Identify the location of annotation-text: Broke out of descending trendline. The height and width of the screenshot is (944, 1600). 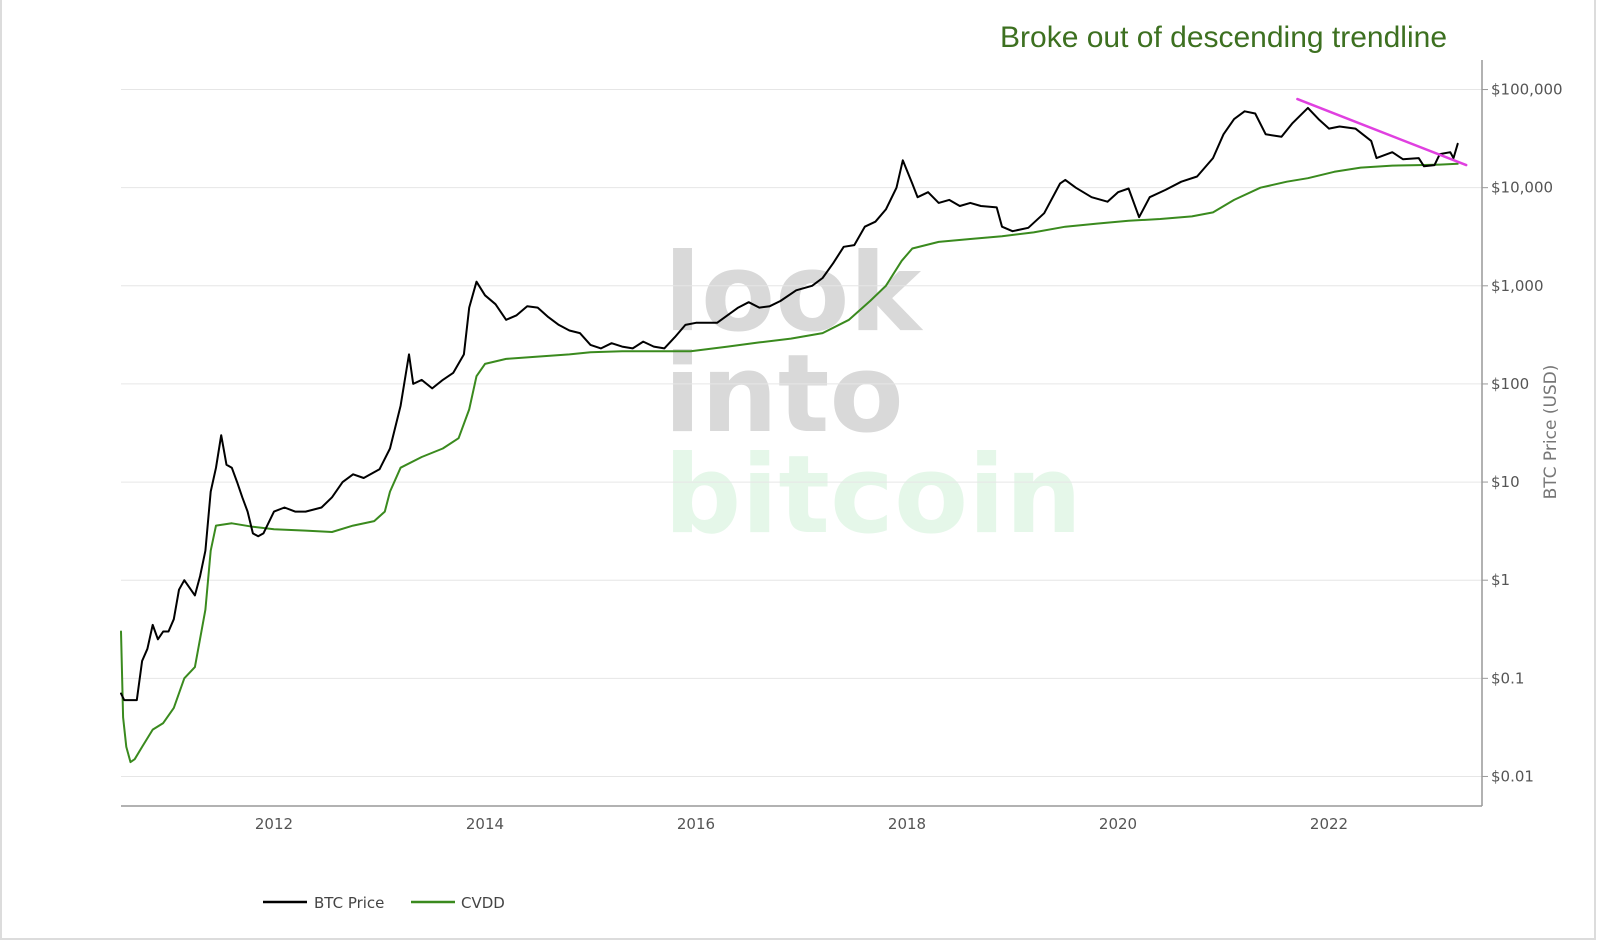
(1223, 37).